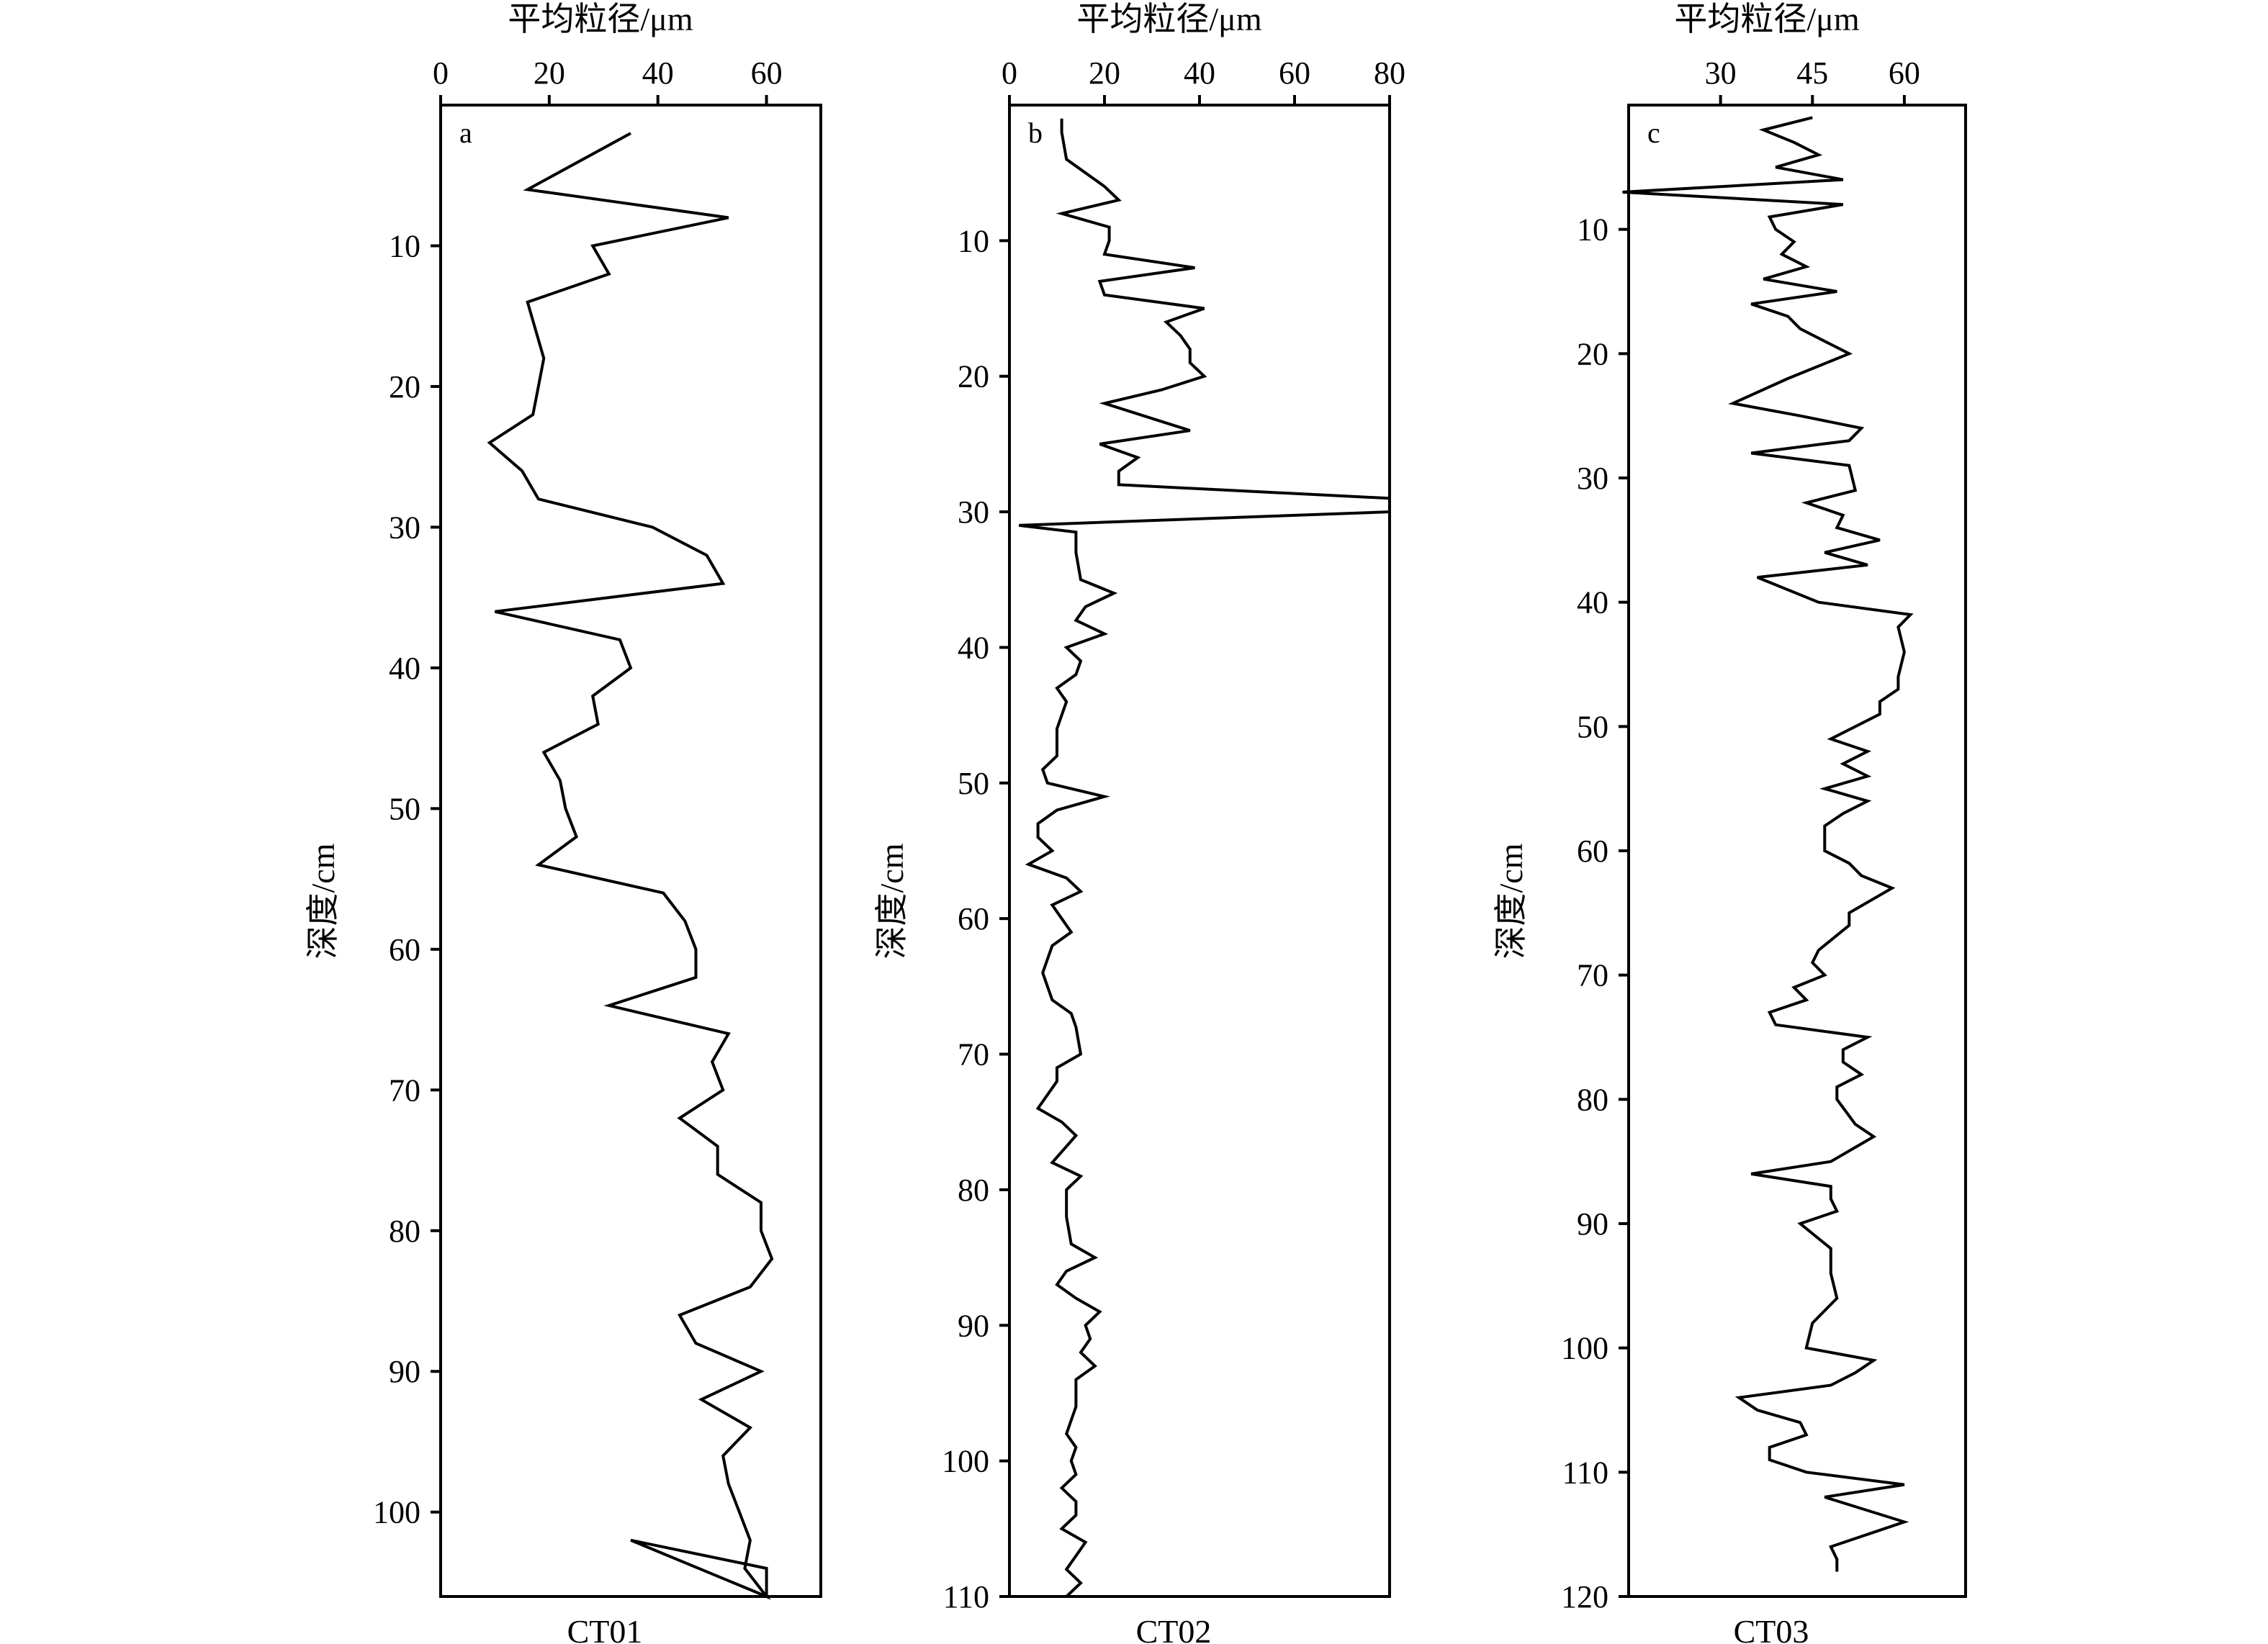 This screenshot has width=2268, height=1644. Describe the element at coordinates (1592, 726) in the screenshot. I see `y-tick-label: 50` at that location.